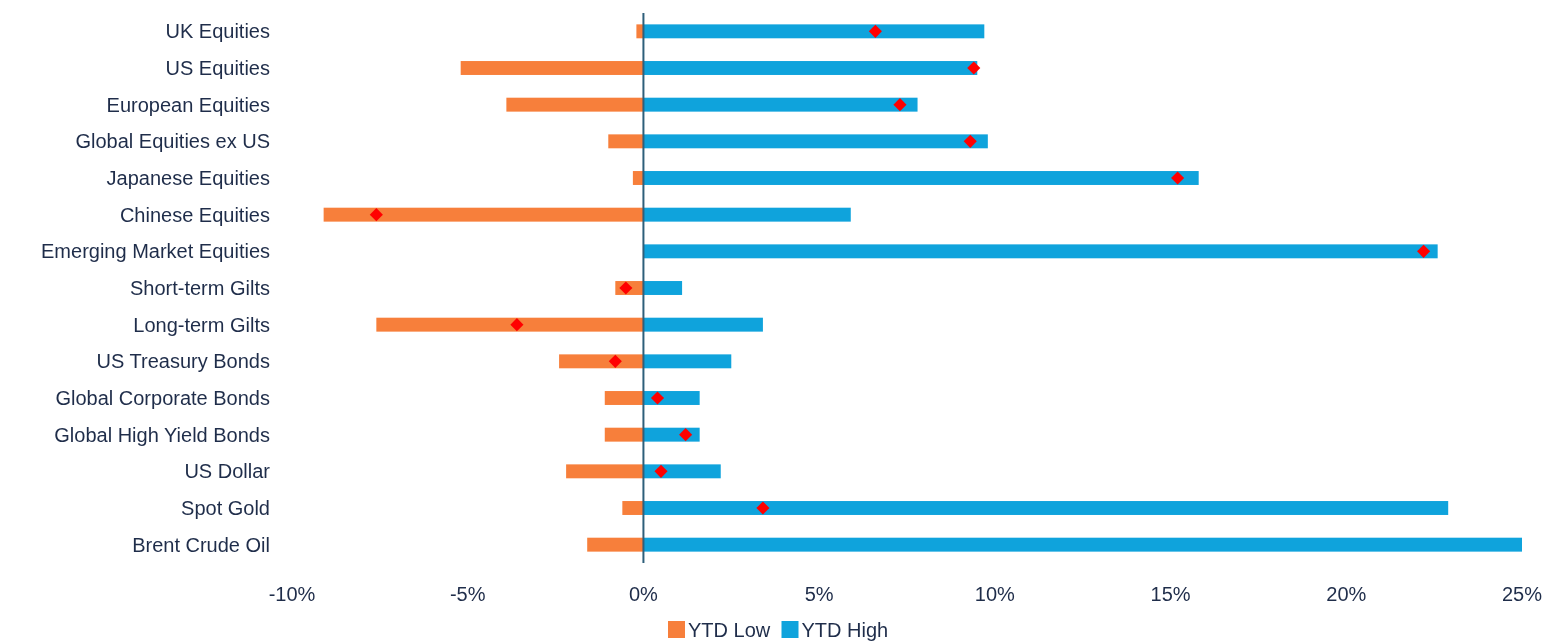 The width and height of the screenshot is (1545, 641). Describe the element at coordinates (183, 361) in the screenshot. I see `y-tick-label: US Treasury Bonds` at that location.